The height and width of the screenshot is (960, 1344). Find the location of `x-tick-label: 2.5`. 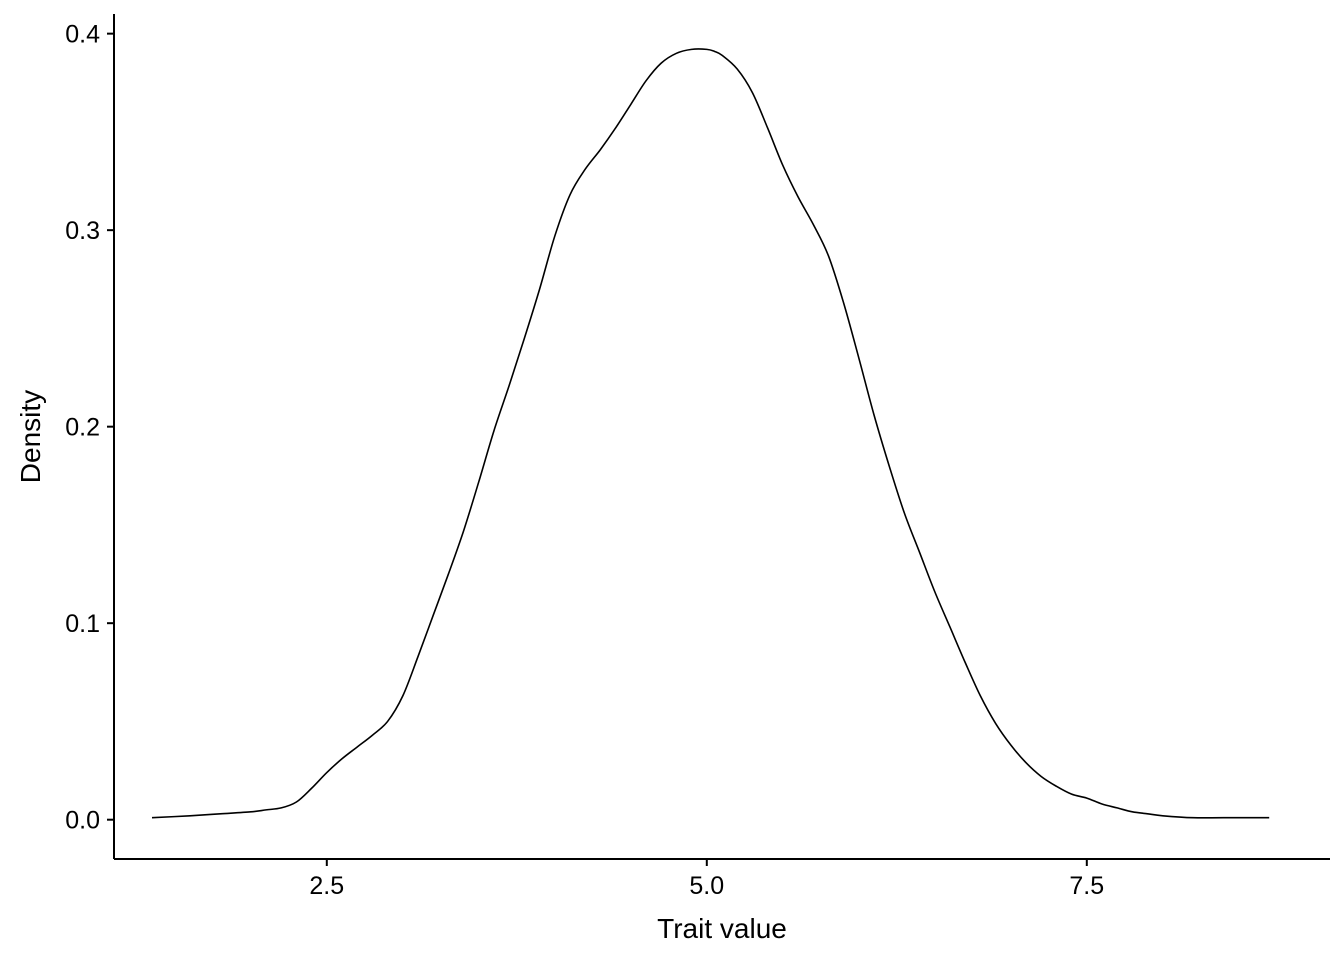

x-tick-label: 2.5 is located at coordinates (326, 886).